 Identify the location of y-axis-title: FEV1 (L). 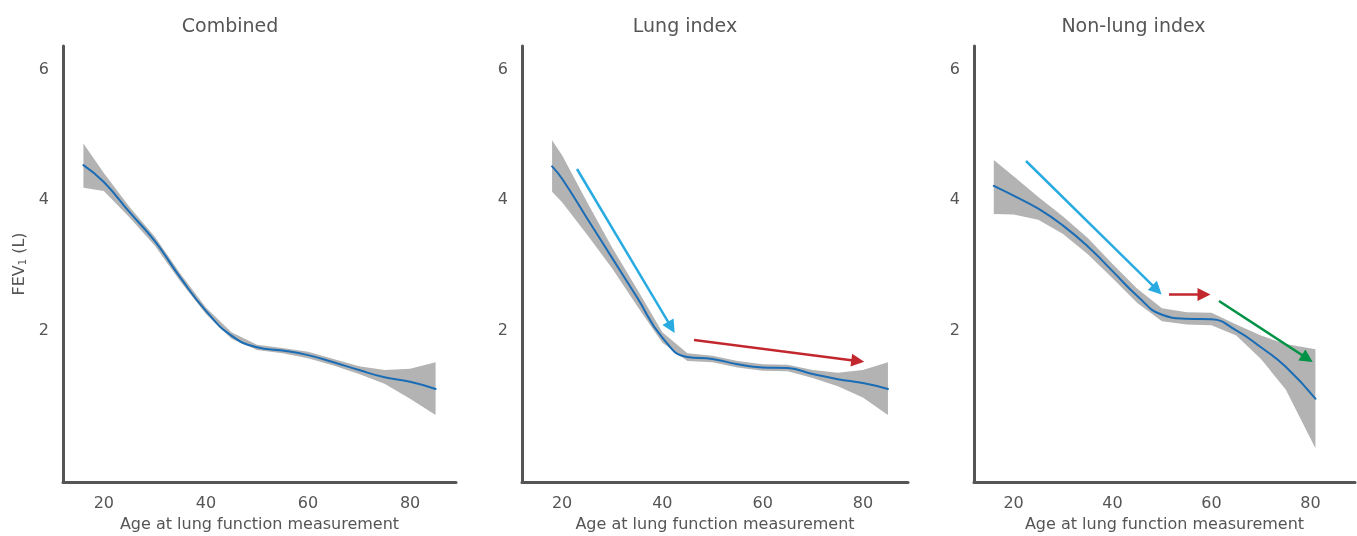
(18, 264).